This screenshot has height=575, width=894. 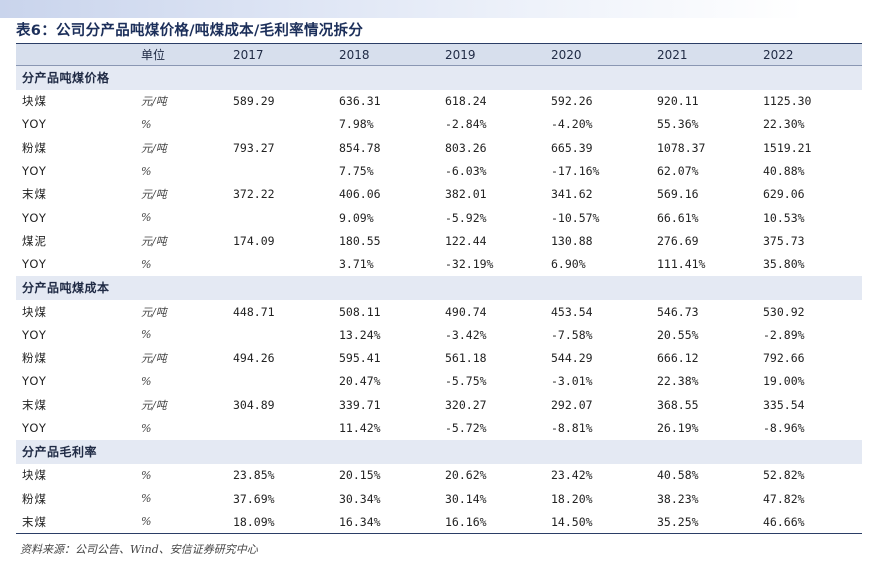 I want to click on header-cell-2020: 2020, so click(x=604, y=54).